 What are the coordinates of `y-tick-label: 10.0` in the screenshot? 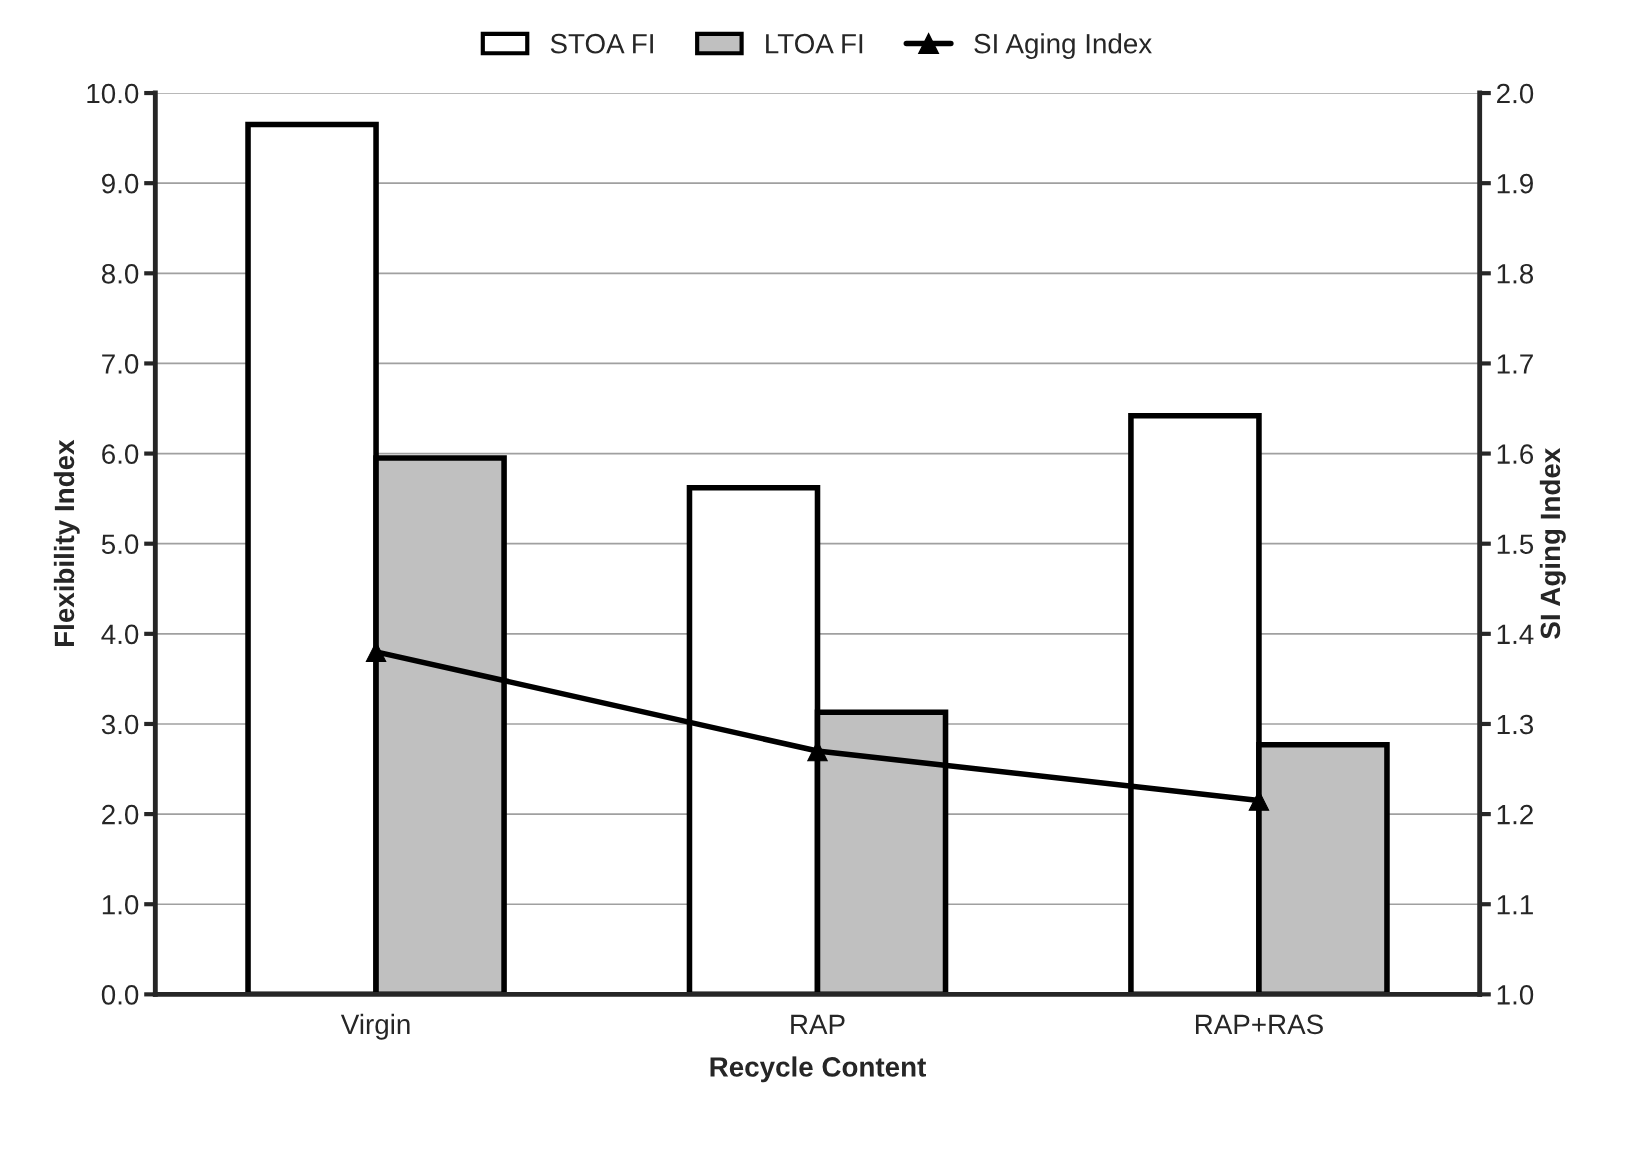 It's located at (113, 93).